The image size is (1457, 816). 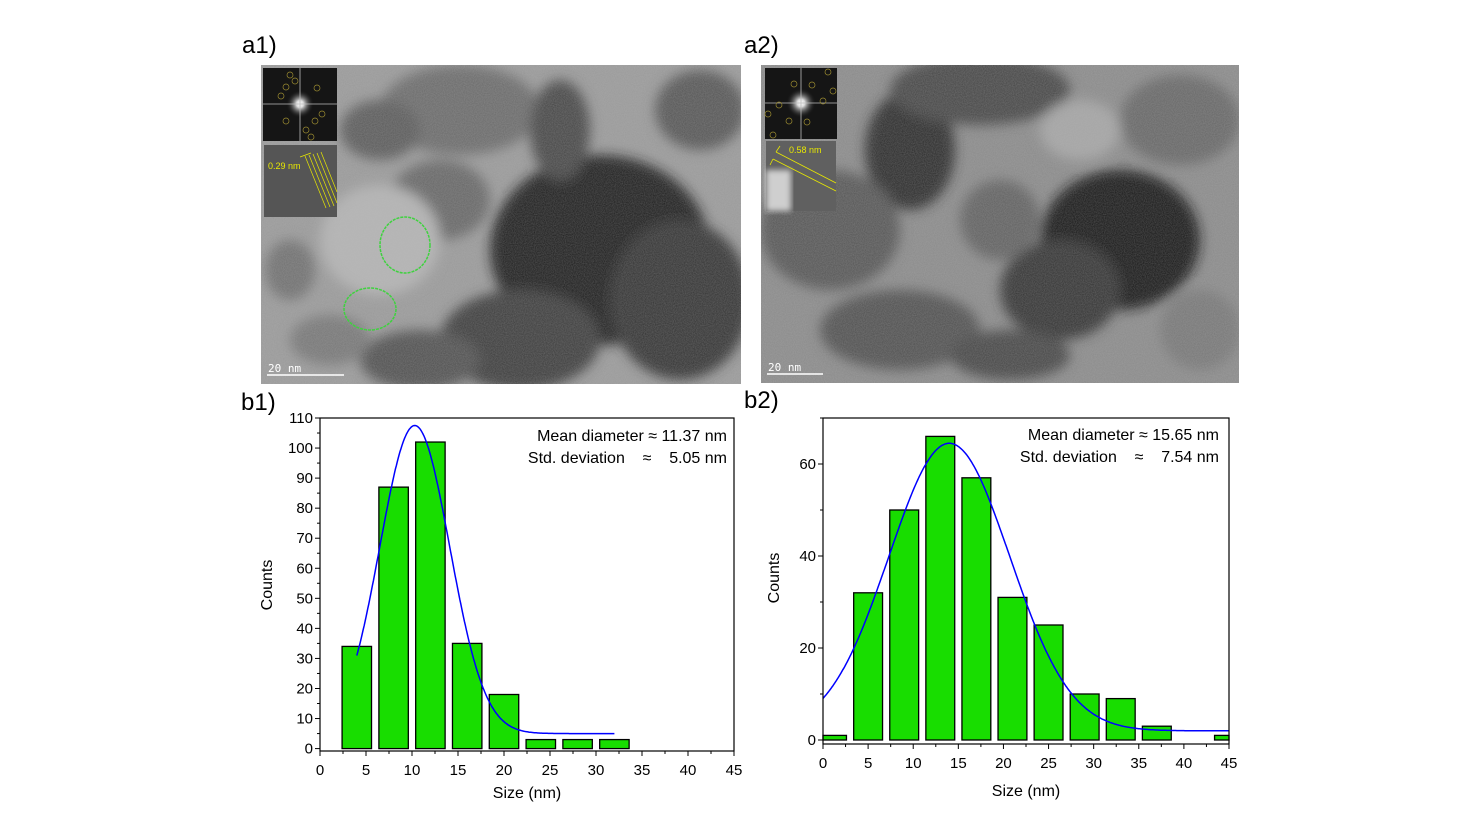 I want to click on fft-inset-a2, so click(x=800, y=103).